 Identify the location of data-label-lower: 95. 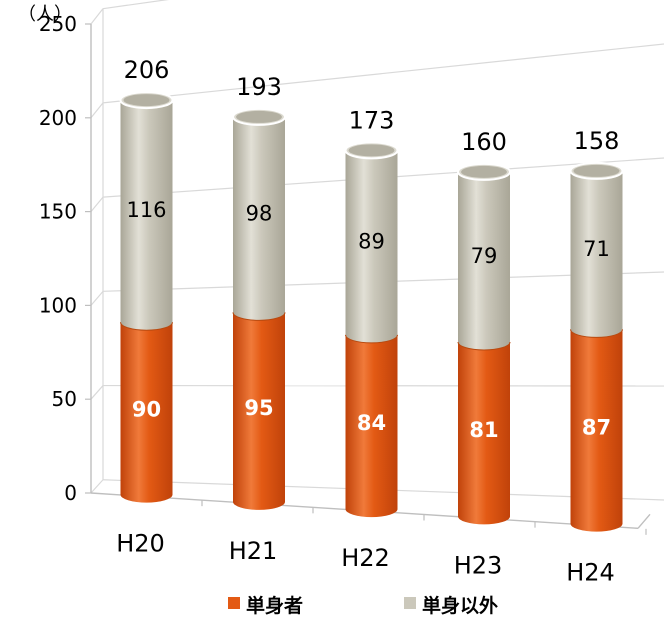
(258, 408).